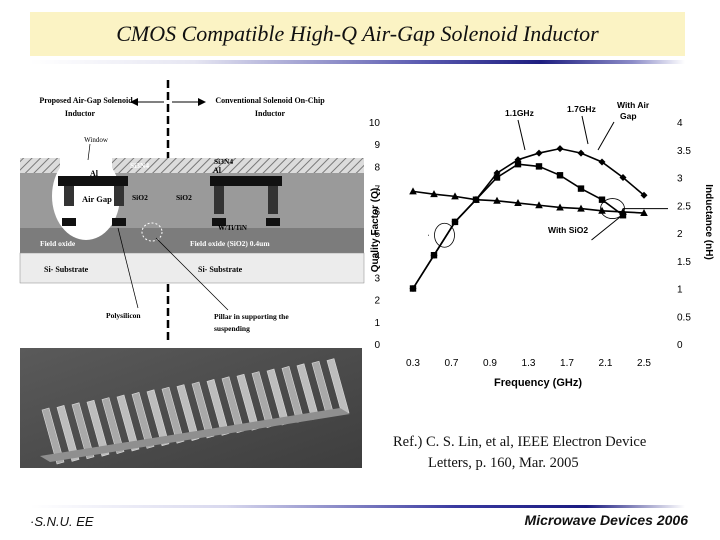 The image size is (720, 540). I want to click on y-tick-label: 2, so click(377, 301).